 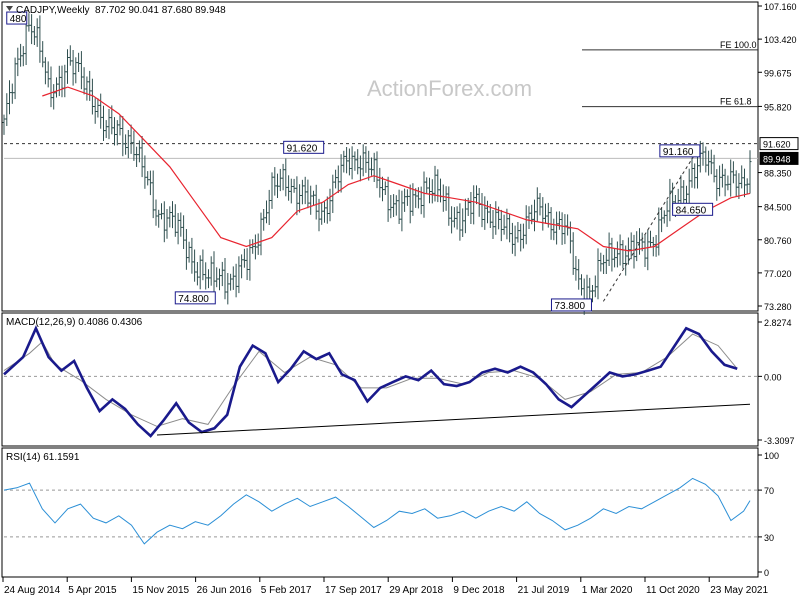 What do you see at coordinates (416, 590) in the screenshot?
I see `x-tick-label: 29 Apr 2018` at bounding box center [416, 590].